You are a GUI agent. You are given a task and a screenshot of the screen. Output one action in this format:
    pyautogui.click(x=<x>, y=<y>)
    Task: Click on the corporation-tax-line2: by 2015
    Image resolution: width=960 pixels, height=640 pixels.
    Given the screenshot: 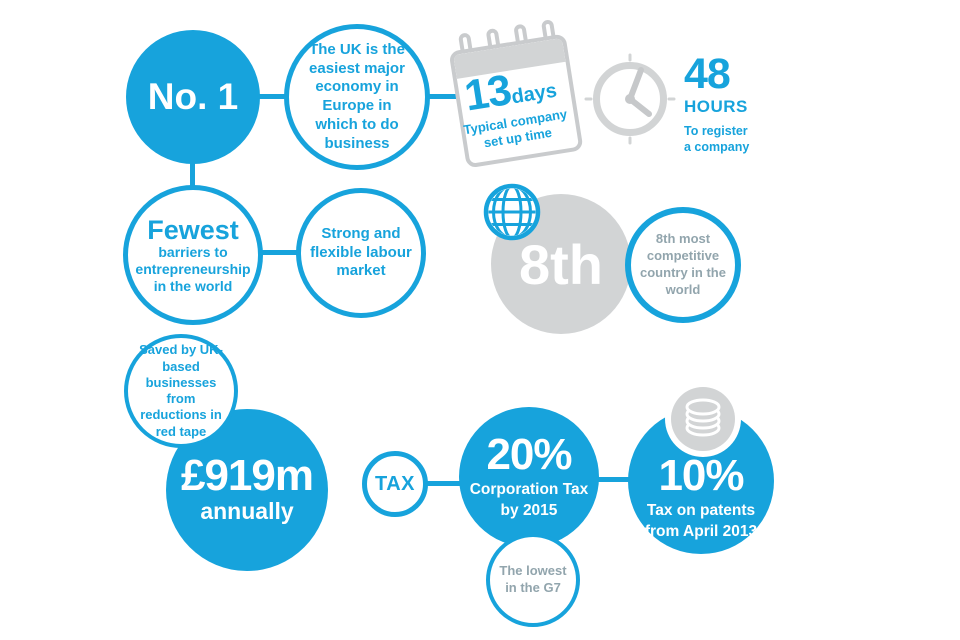 What is the action you would take?
    pyautogui.click(x=529, y=510)
    